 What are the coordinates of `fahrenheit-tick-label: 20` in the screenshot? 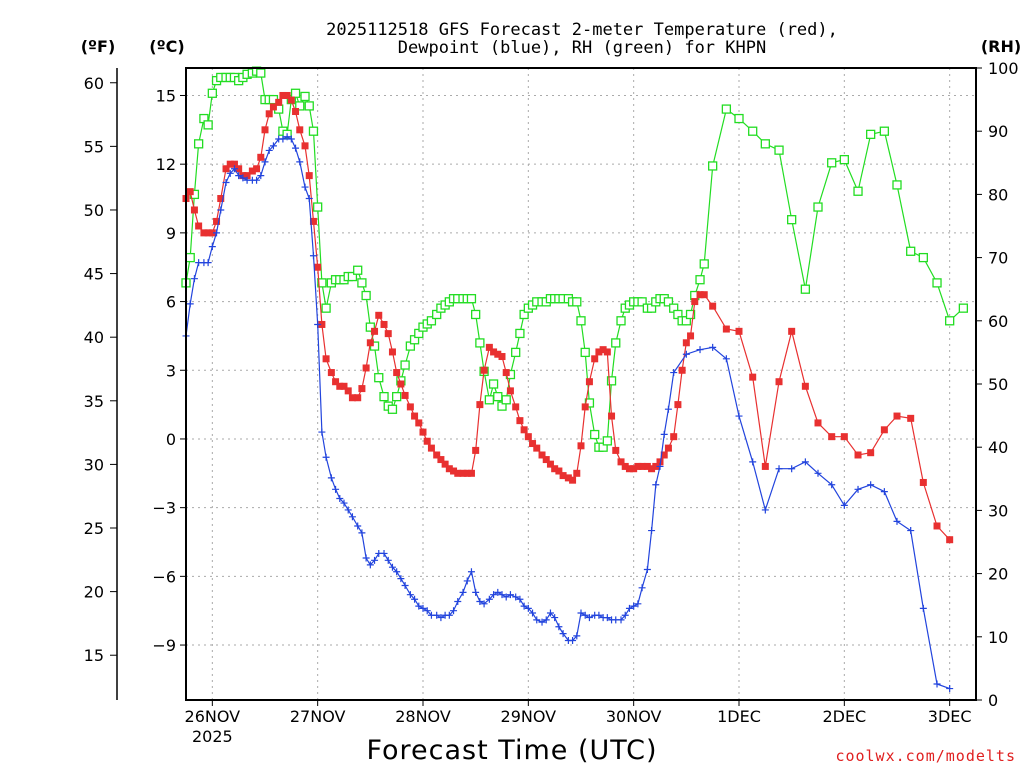 It's located at (94, 592).